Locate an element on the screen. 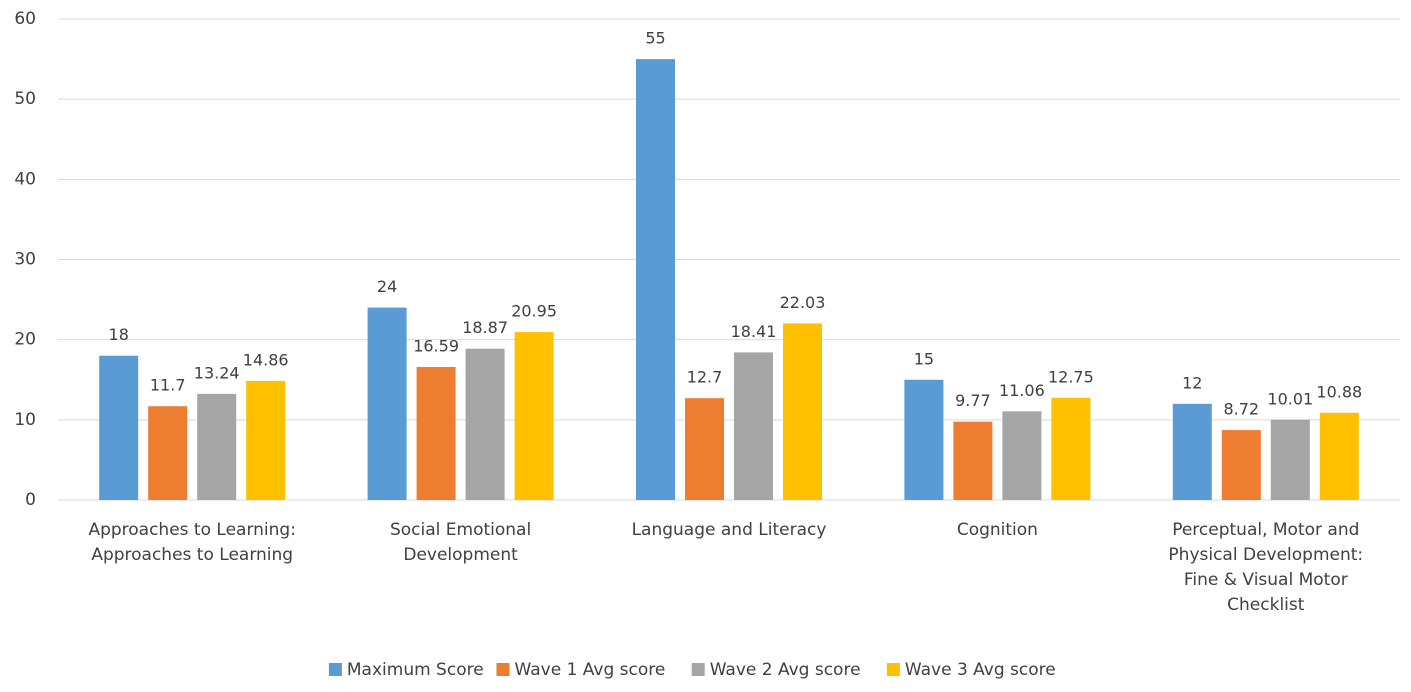 Image resolution: width=1411 pixels, height=692 pixels. data-label: 15 is located at coordinates (924, 358).